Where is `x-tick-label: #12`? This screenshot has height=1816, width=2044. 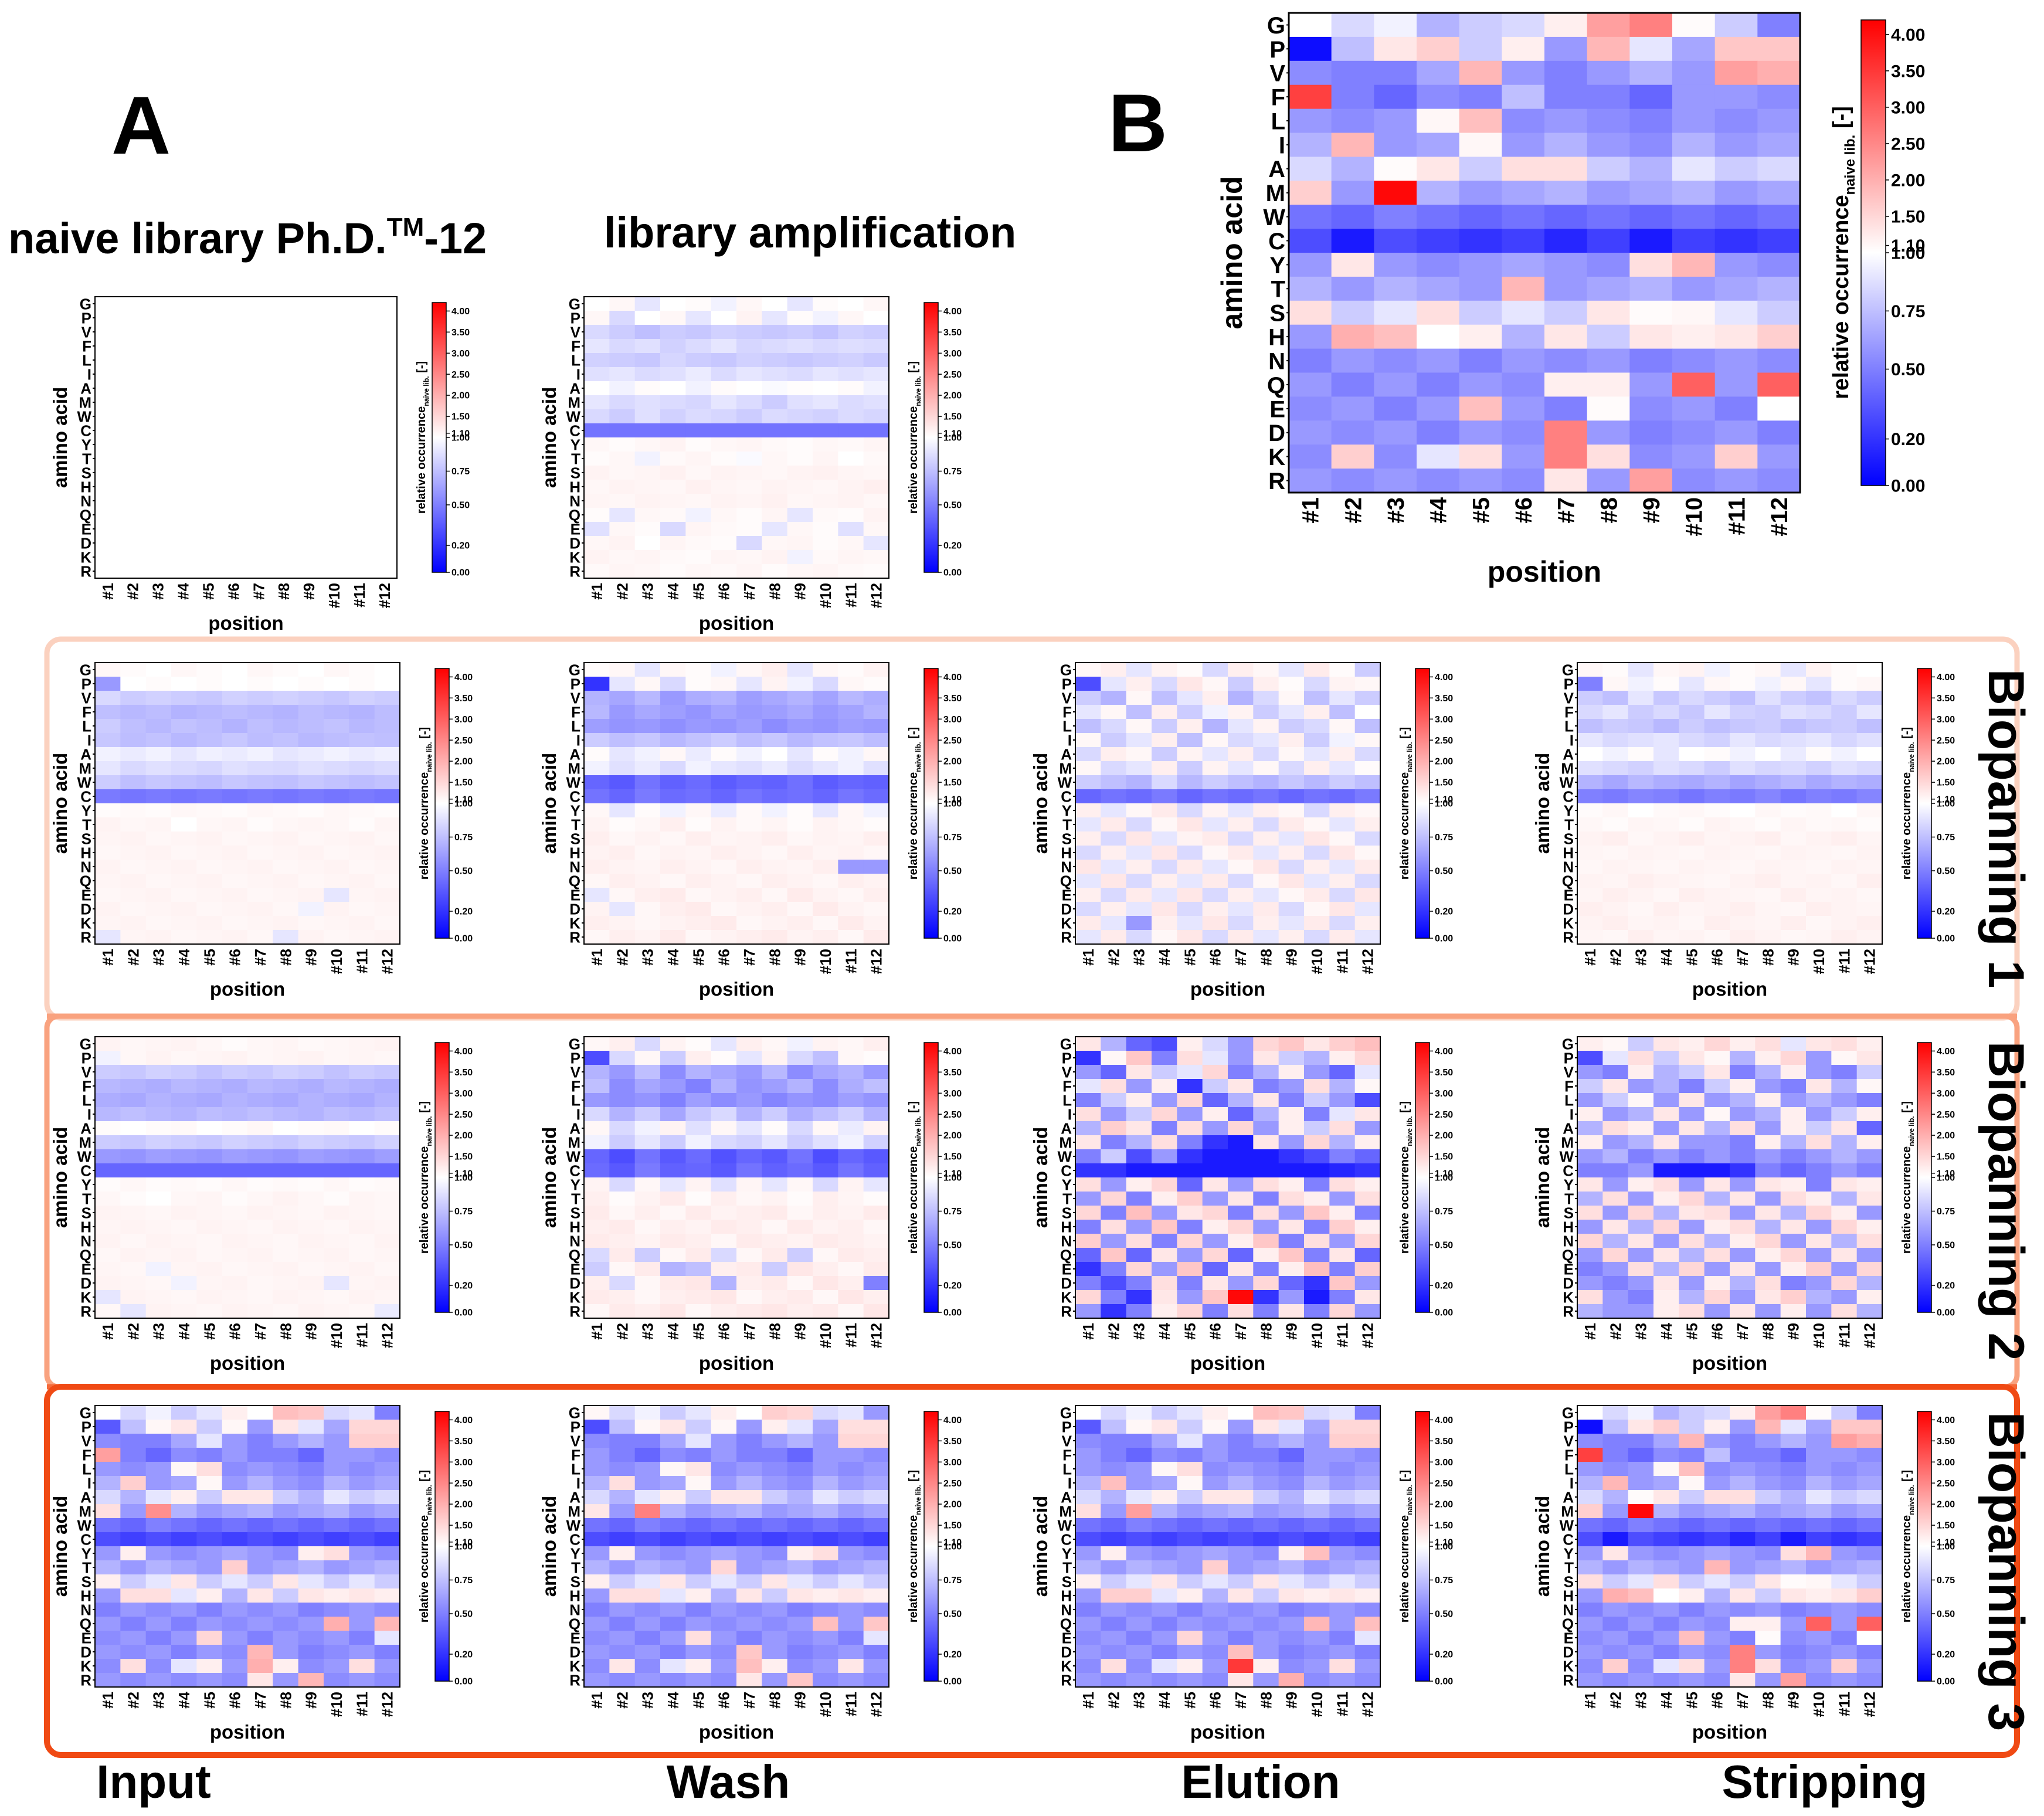 x-tick-label: #12 is located at coordinates (876, 595).